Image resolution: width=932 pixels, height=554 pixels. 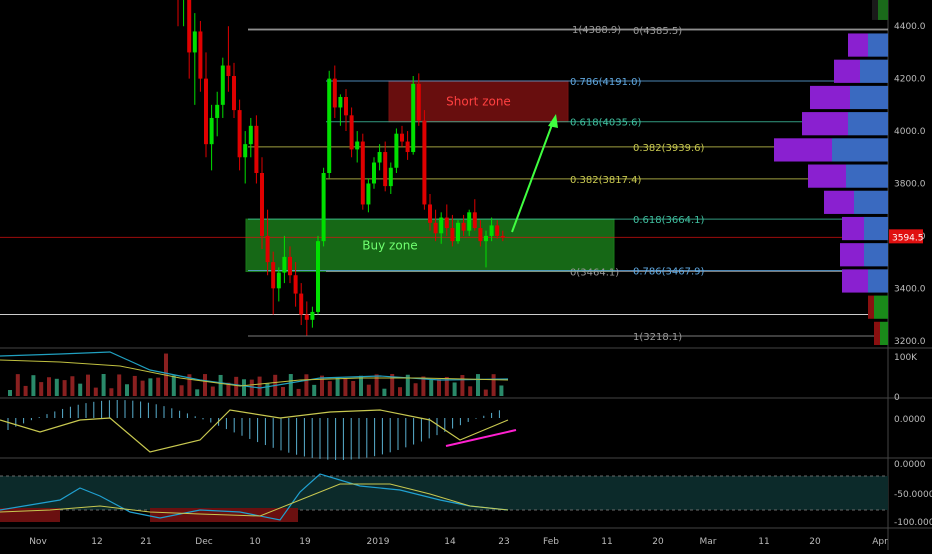 What do you see at coordinates (478, 101) in the screenshot?
I see `short-zone-label: Short zone` at bounding box center [478, 101].